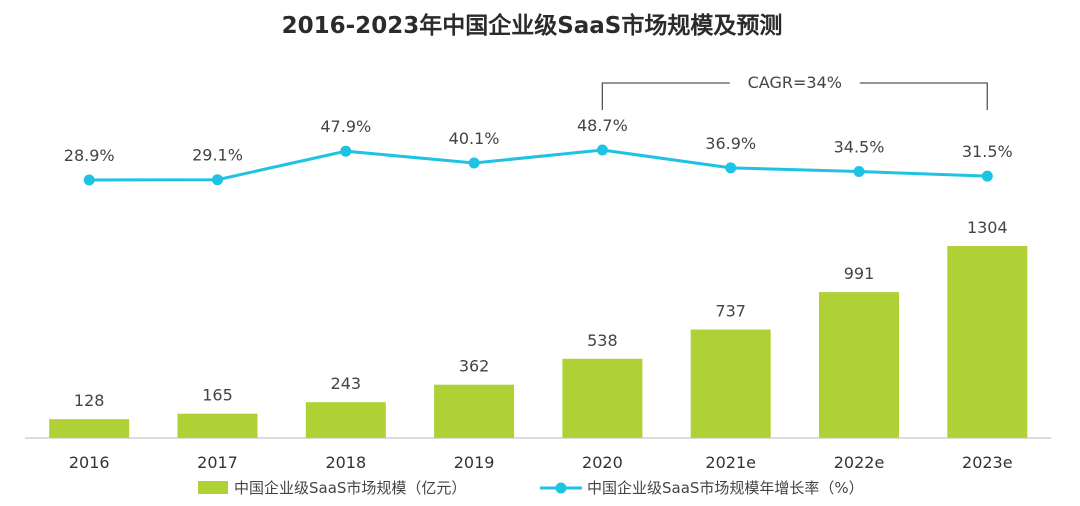 This screenshot has width=1080, height=506. What do you see at coordinates (345, 126) in the screenshot?
I see `growth-rate-label: 47.9%` at bounding box center [345, 126].